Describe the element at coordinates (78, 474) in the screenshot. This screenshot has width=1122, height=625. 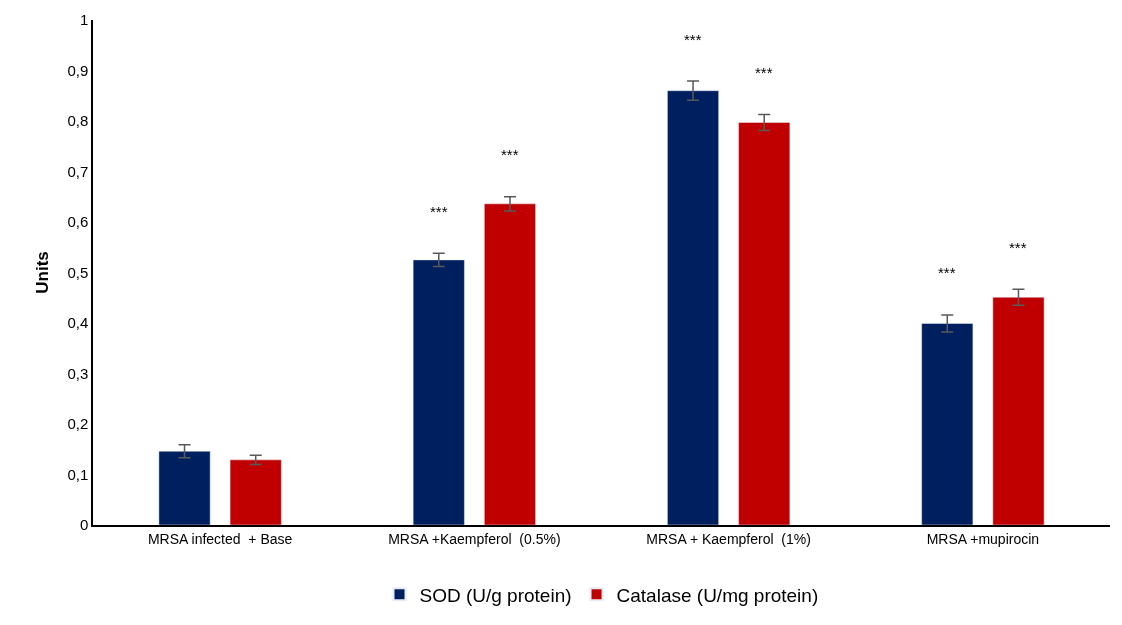
I see `y-tick-label: 0,1` at that location.